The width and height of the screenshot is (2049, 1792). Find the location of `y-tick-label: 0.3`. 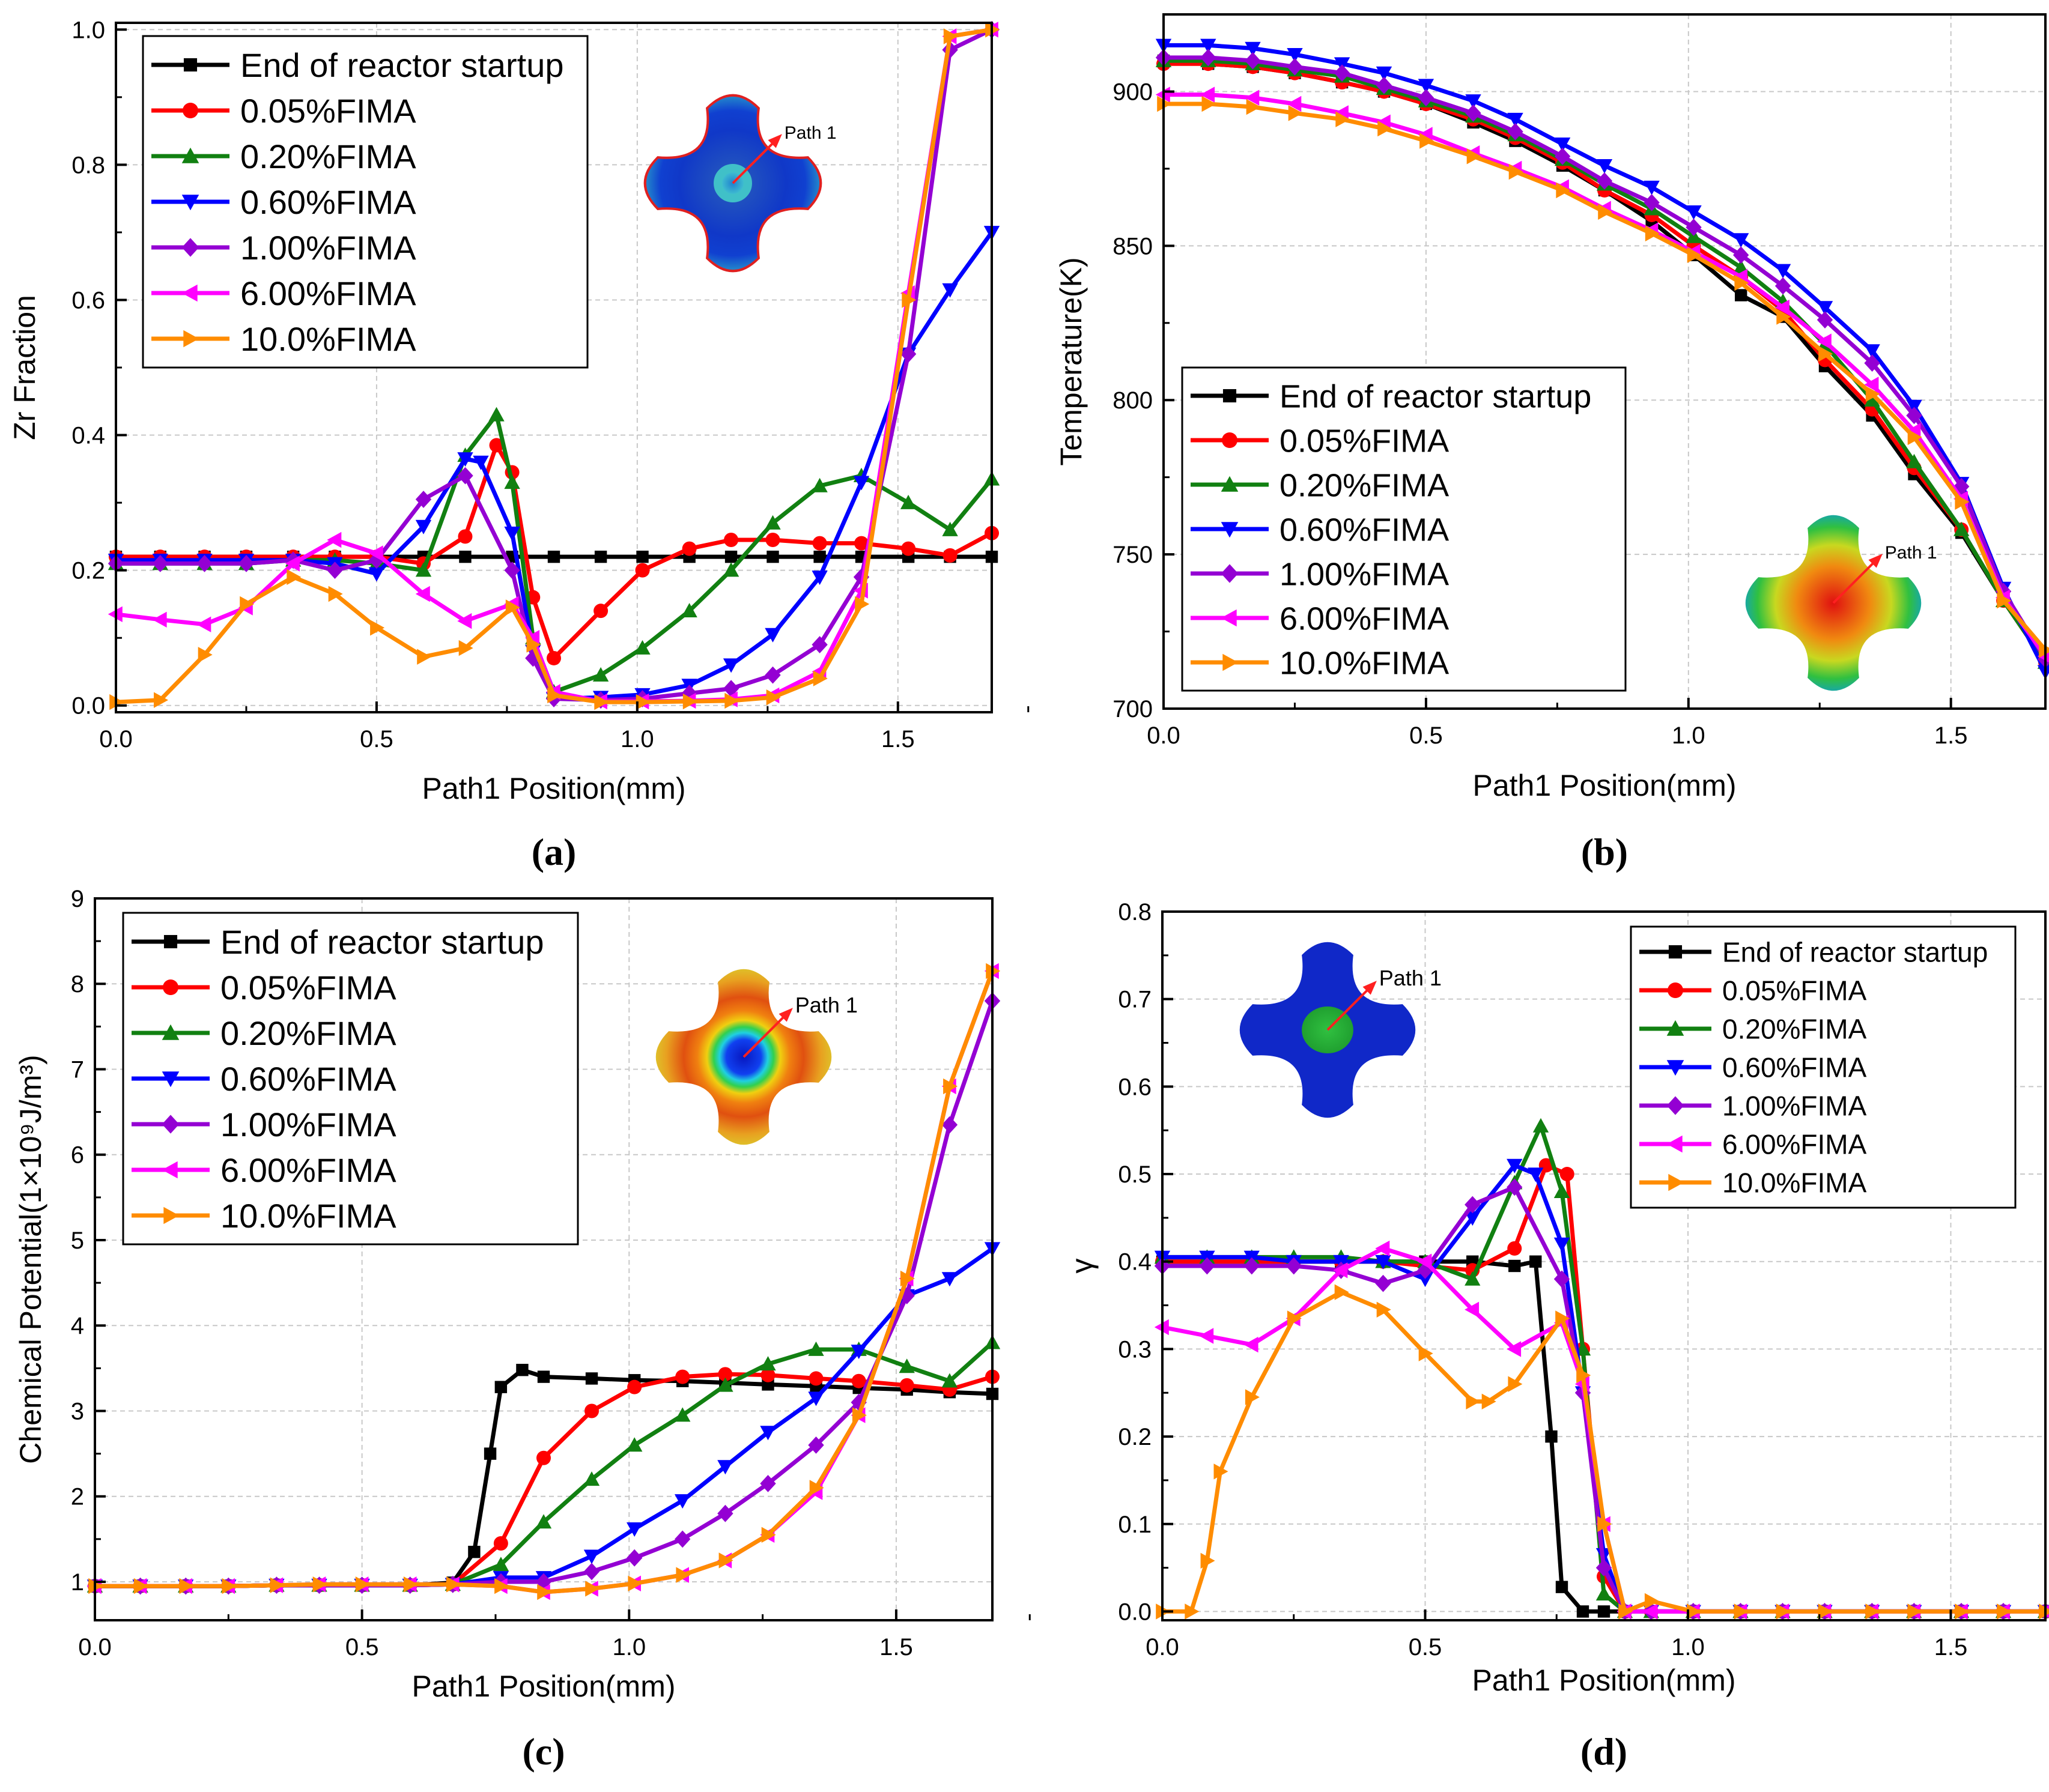

y-tick-label: 0.3 is located at coordinates (1135, 1349).